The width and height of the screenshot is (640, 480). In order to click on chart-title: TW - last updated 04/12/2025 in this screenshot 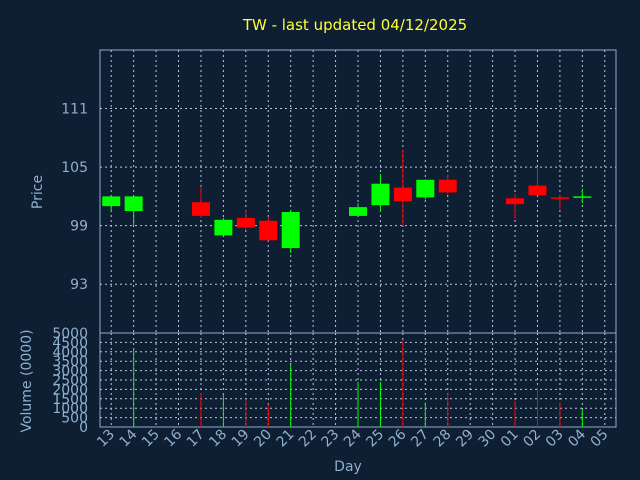, I will do `click(354, 25)`.